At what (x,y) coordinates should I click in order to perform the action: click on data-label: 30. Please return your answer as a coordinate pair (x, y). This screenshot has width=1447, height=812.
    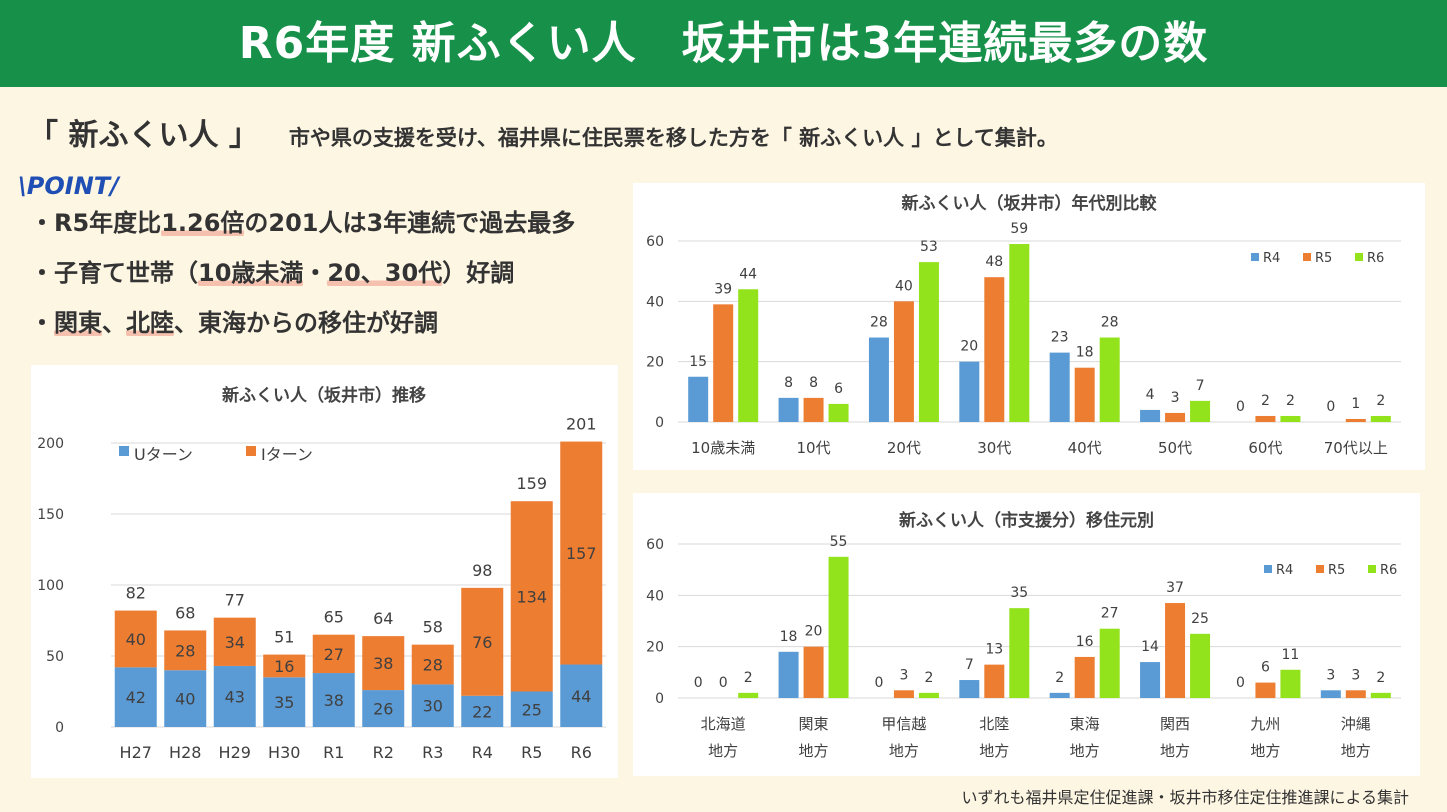
    Looking at the image, I should click on (433, 706).